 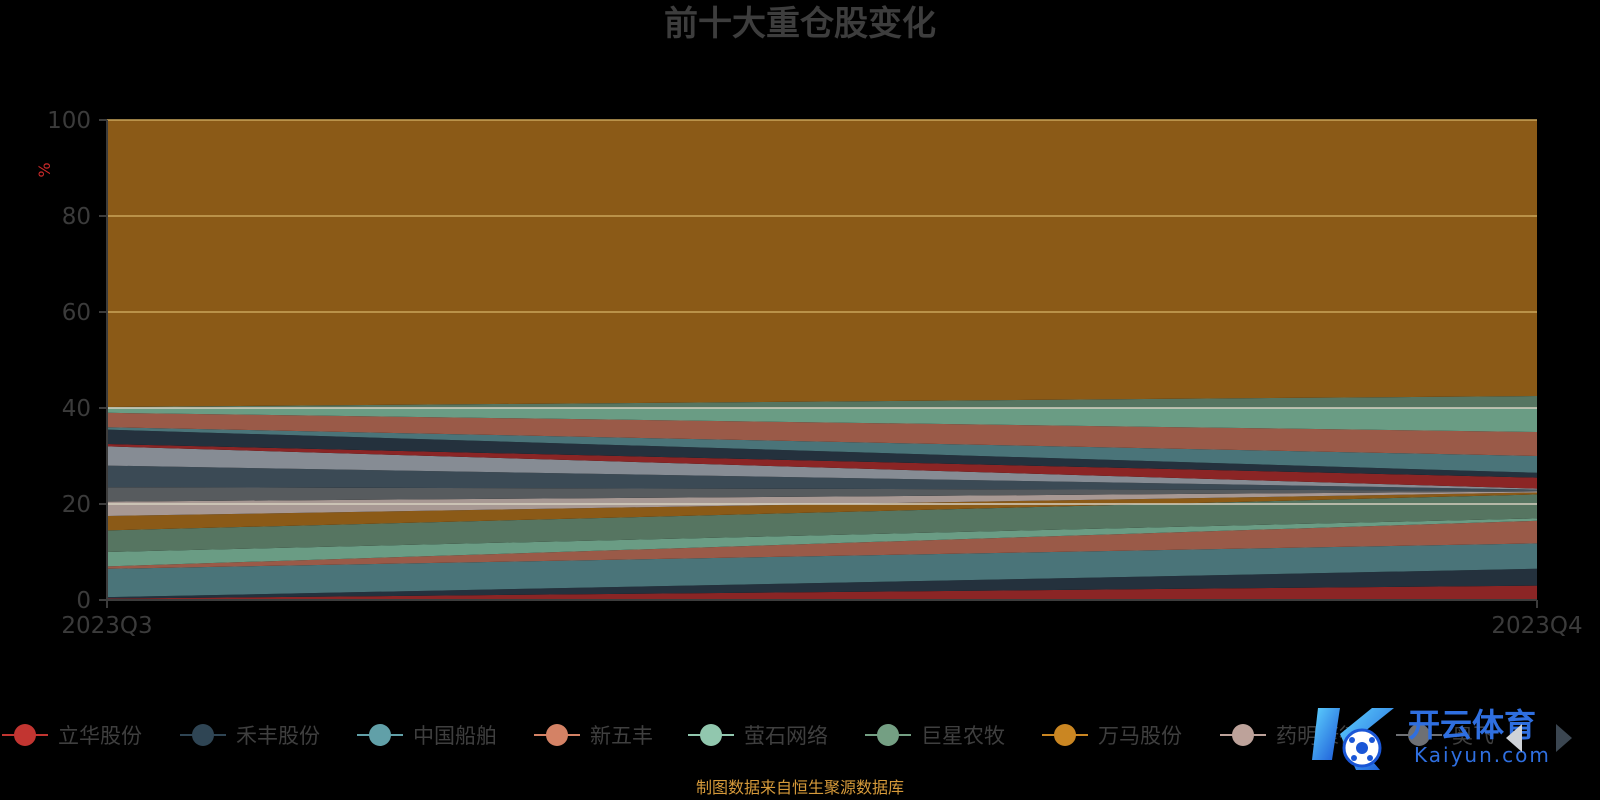 I want to click on y-tick-label: 0, so click(x=83, y=601).